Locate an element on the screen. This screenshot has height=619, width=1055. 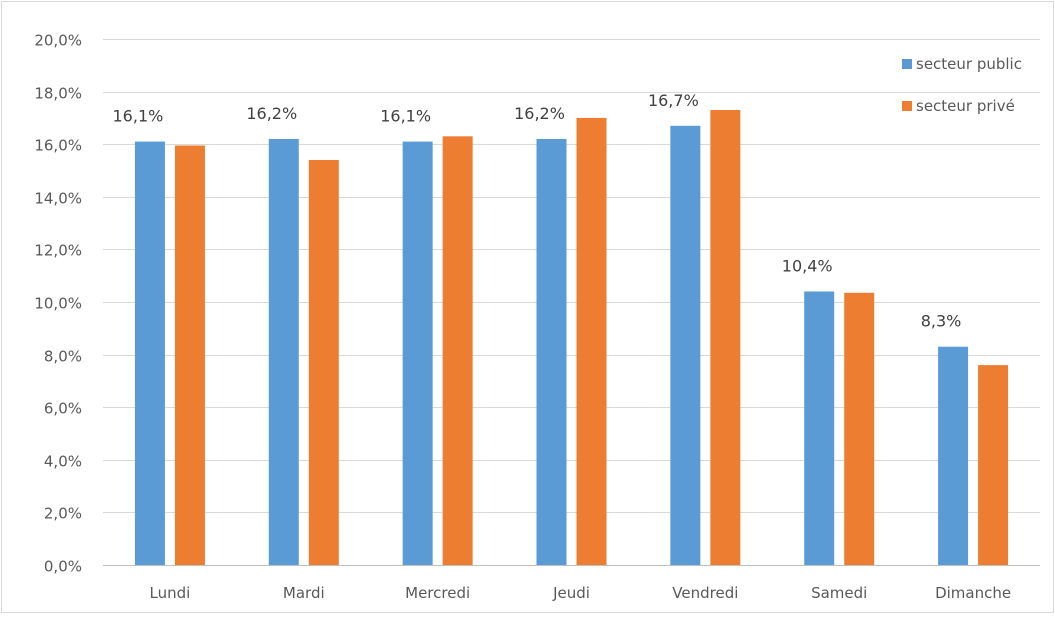
bar-prive-mardi is located at coordinates (323, 362).